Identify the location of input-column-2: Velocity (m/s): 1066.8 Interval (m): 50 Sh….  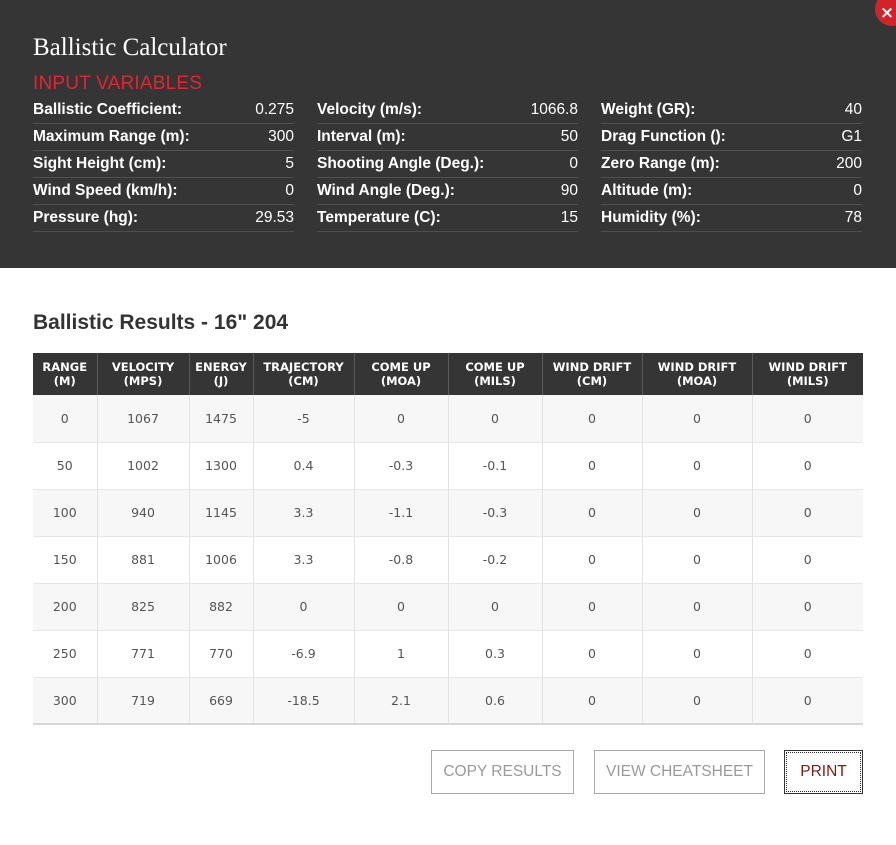
(447, 164).